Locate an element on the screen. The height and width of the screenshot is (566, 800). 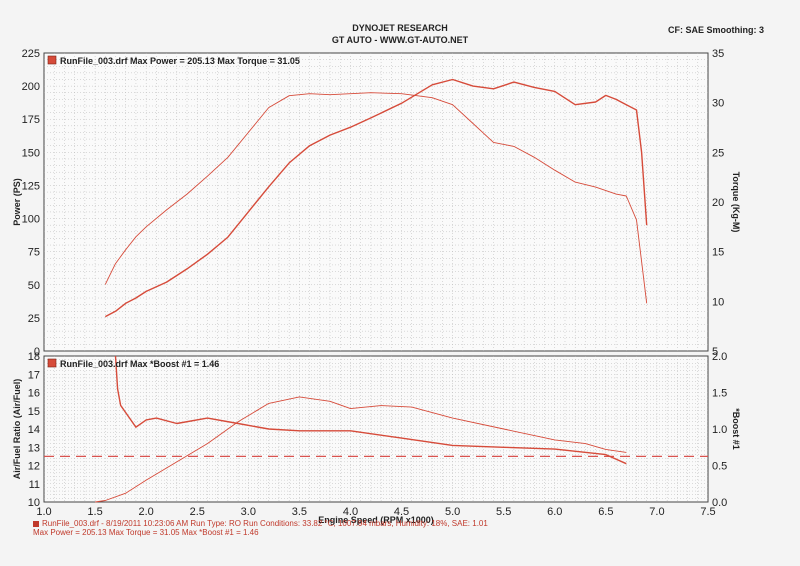
bottom-legend-swatch is located at coordinates (52, 363).